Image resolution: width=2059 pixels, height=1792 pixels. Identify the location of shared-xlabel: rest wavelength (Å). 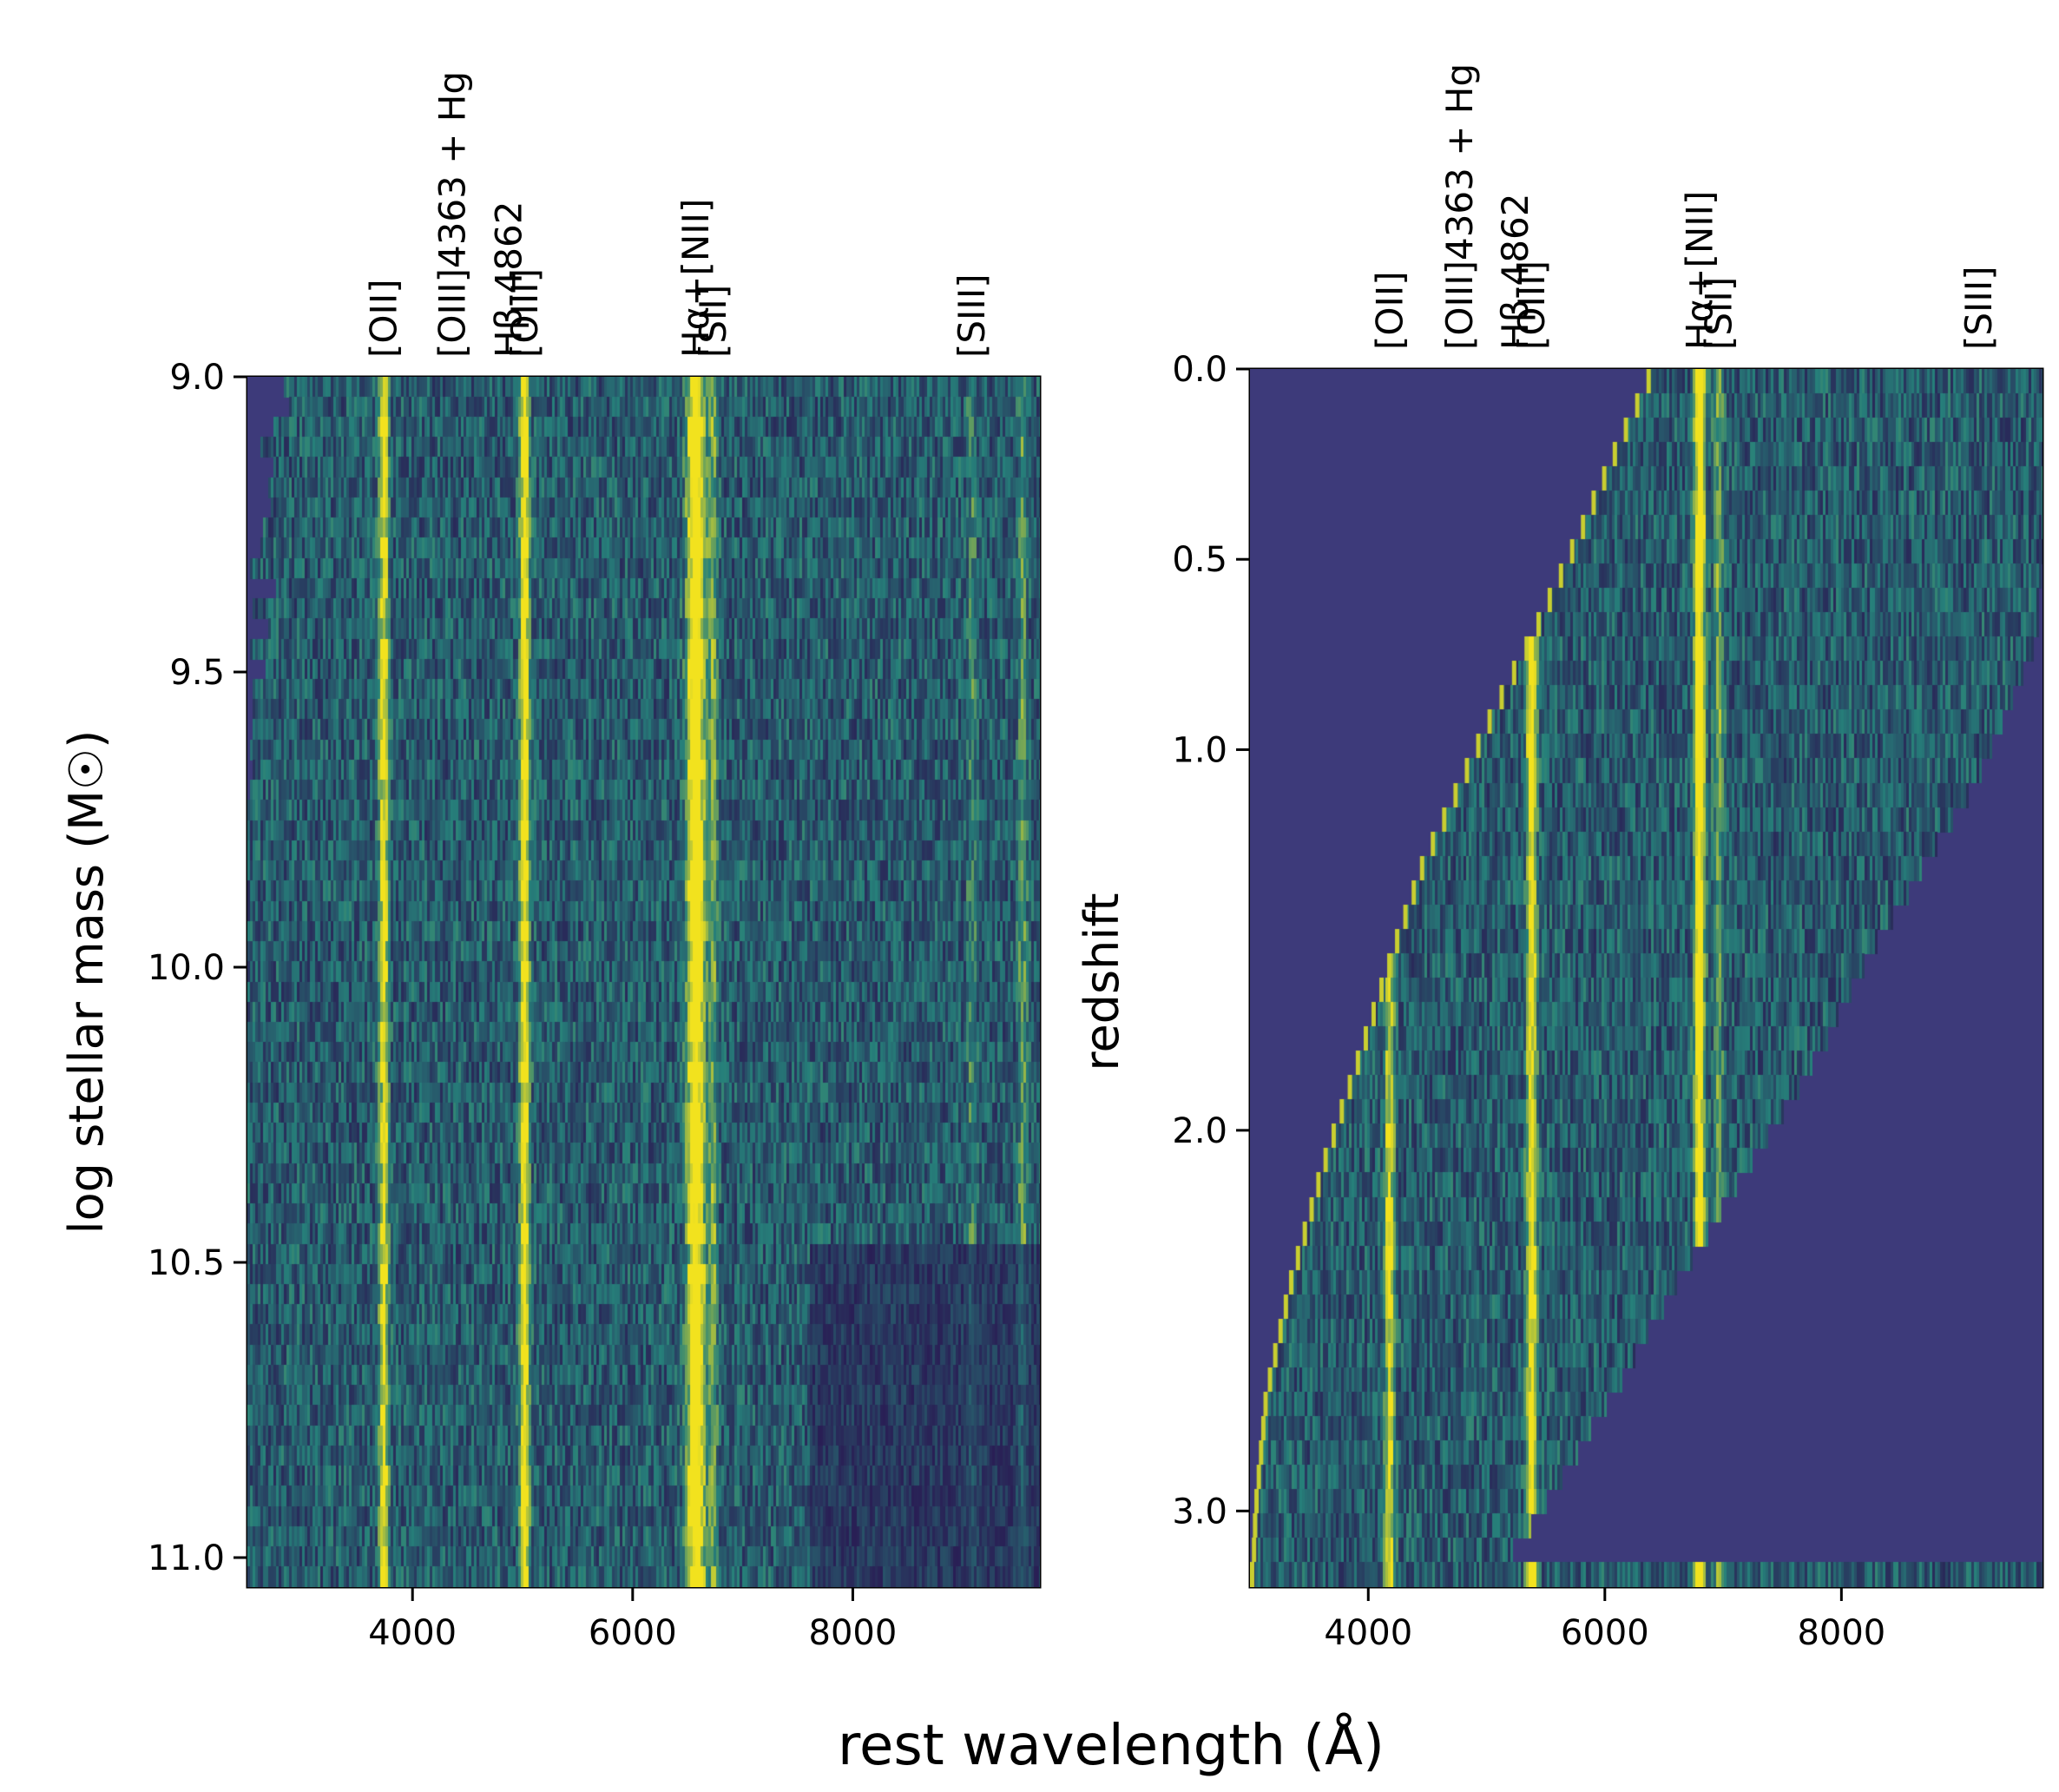
(1112, 1745).